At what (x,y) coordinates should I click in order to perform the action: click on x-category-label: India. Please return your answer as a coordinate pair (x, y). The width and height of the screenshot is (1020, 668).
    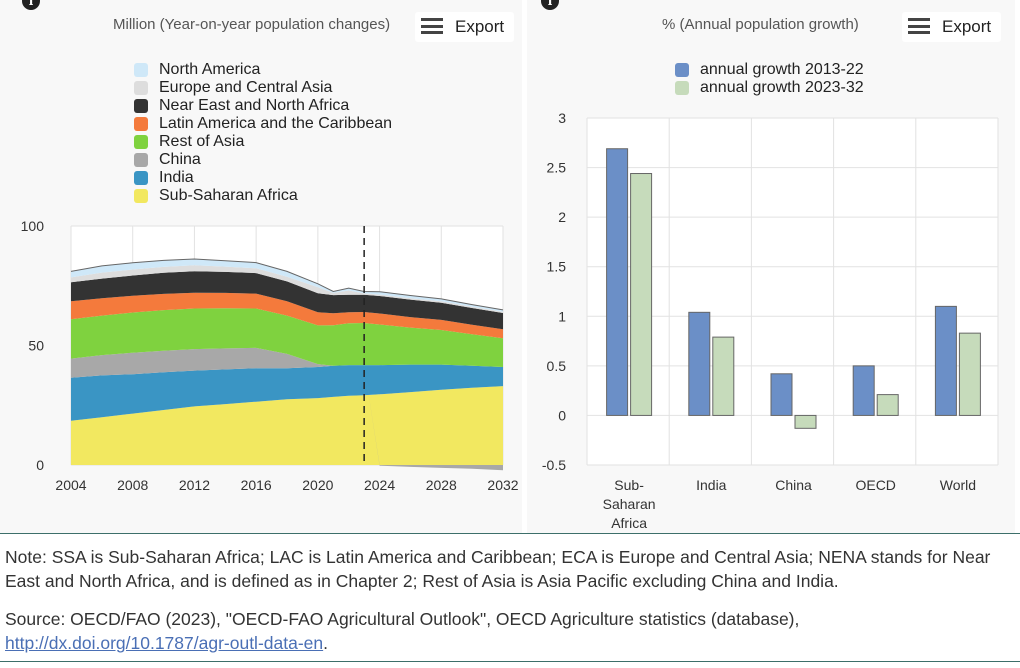
    Looking at the image, I should click on (711, 485).